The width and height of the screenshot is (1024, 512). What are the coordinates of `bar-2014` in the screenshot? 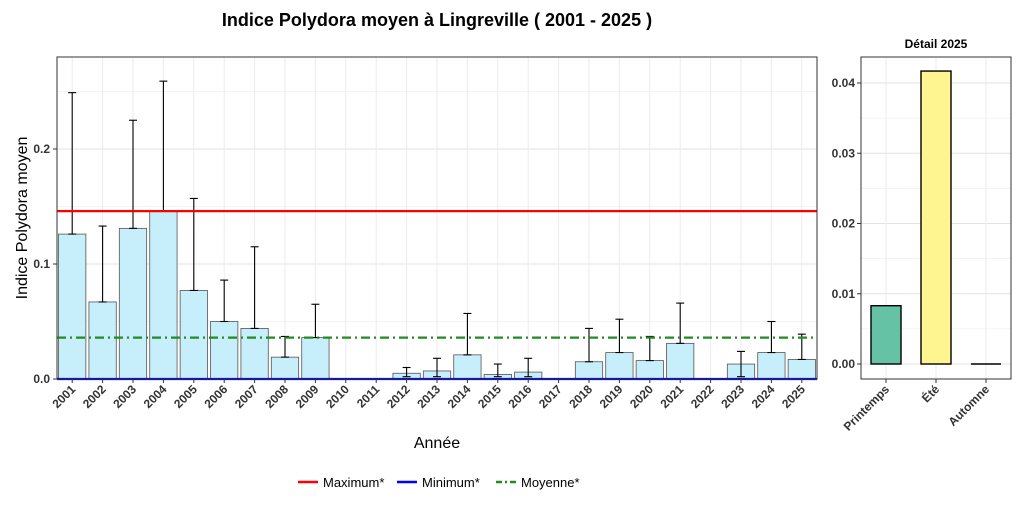 It's located at (467, 367).